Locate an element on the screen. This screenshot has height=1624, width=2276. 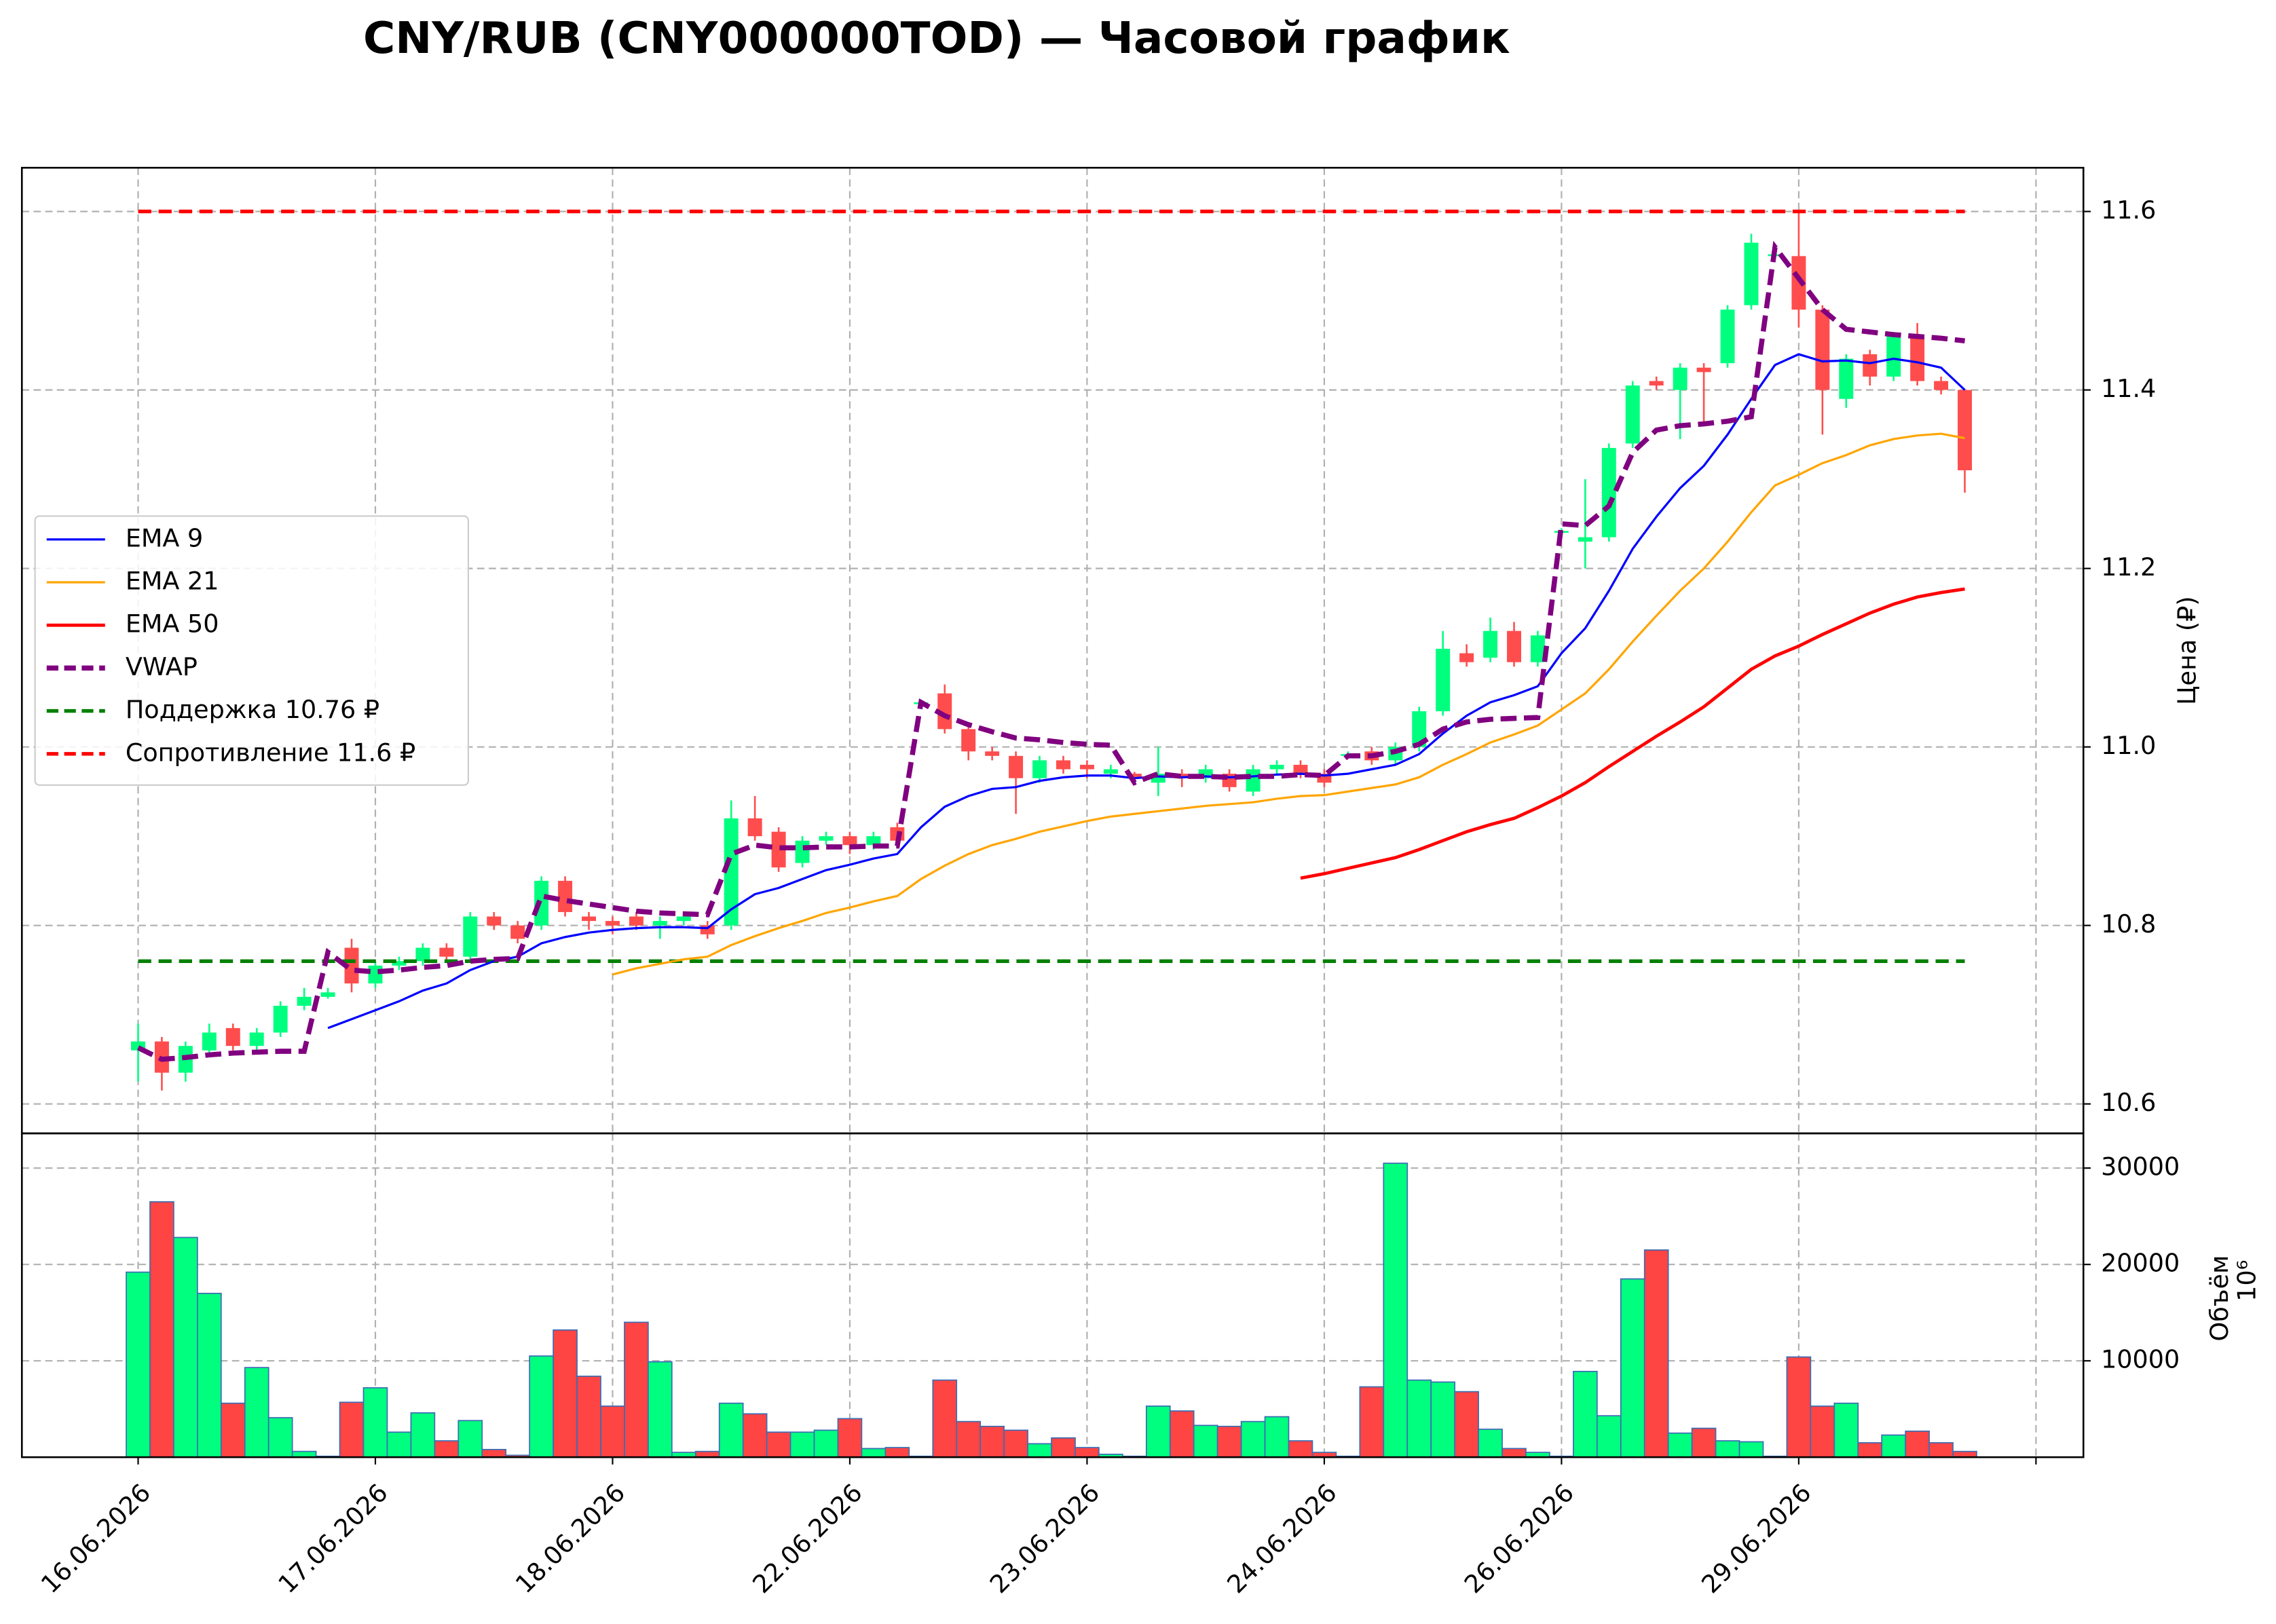
y-tick-label: 11.4 is located at coordinates (2128, 389).